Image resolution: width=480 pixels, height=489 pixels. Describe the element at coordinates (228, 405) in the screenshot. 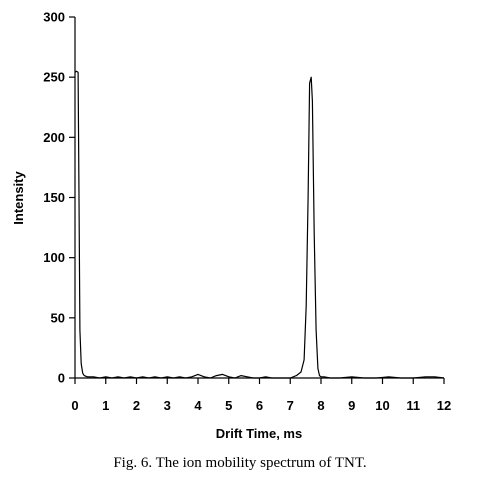

I see `x-tick-label: 5` at that location.